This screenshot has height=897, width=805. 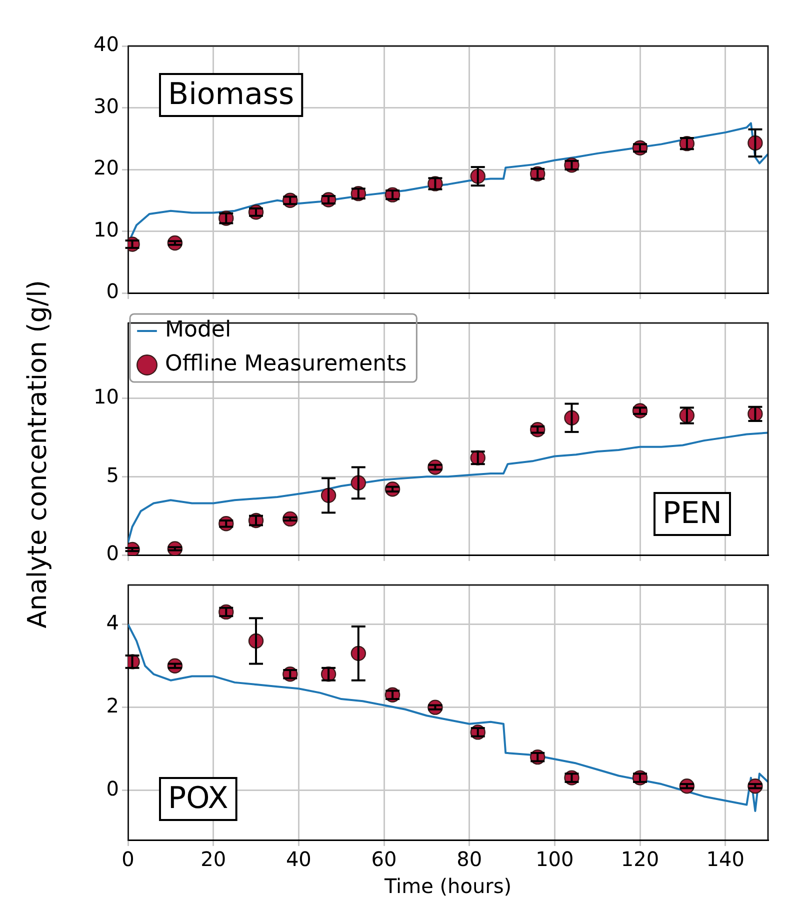 I want to click on x-axis-title: Time (hours), so click(x=447, y=885).